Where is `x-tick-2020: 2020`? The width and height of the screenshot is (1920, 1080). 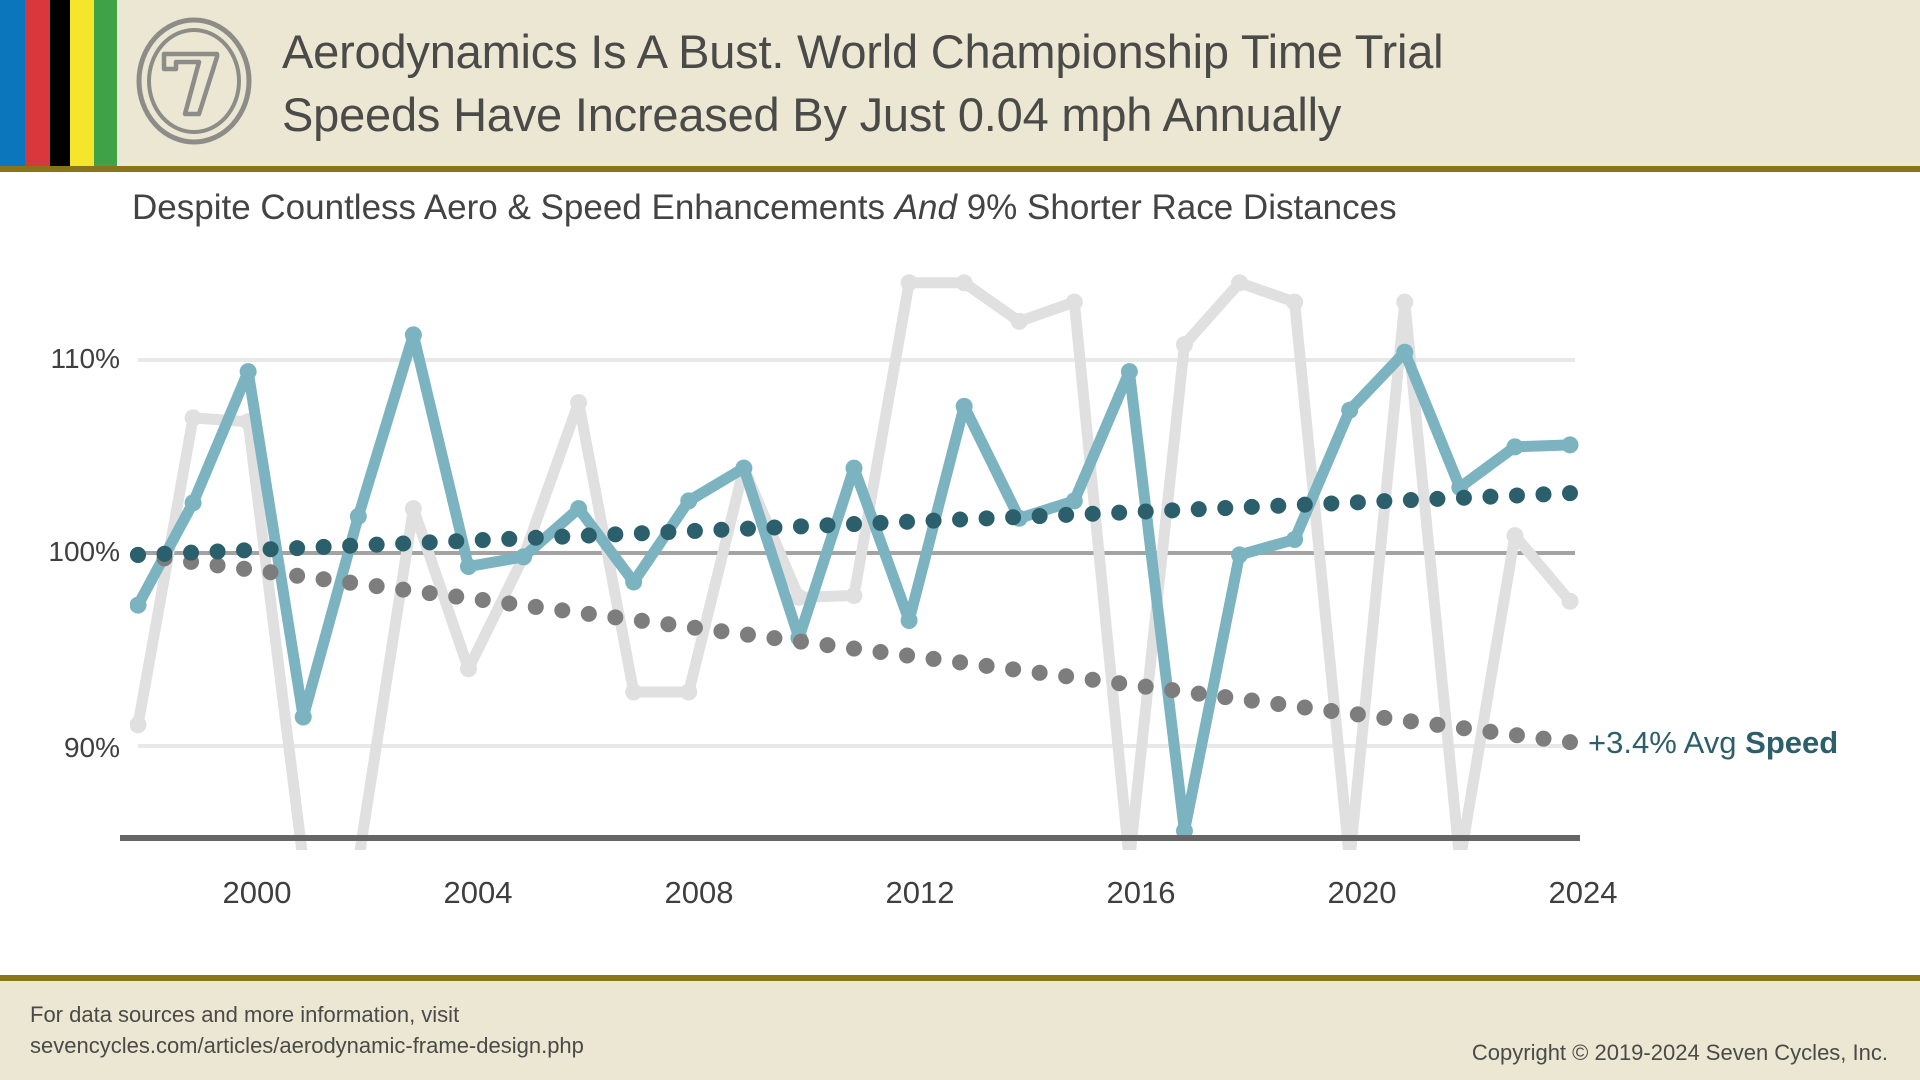
x-tick-2020: 2020 is located at coordinates (1362, 892).